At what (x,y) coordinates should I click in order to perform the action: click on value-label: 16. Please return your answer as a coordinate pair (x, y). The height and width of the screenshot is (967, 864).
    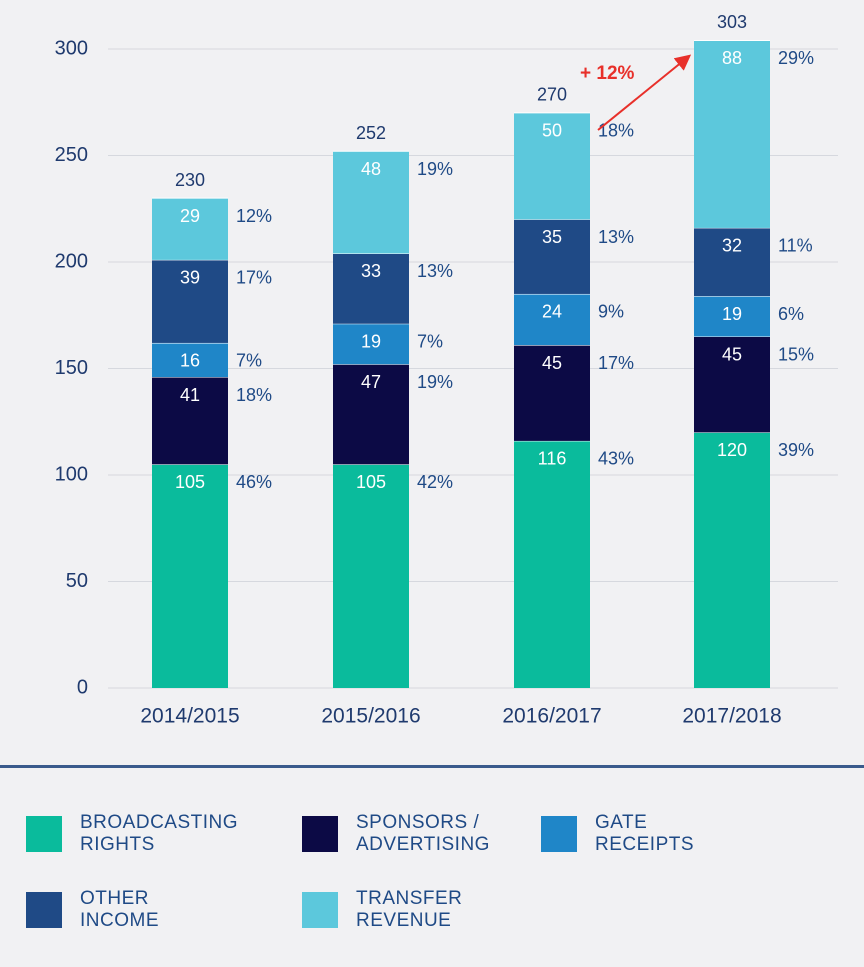
    Looking at the image, I should click on (190, 361).